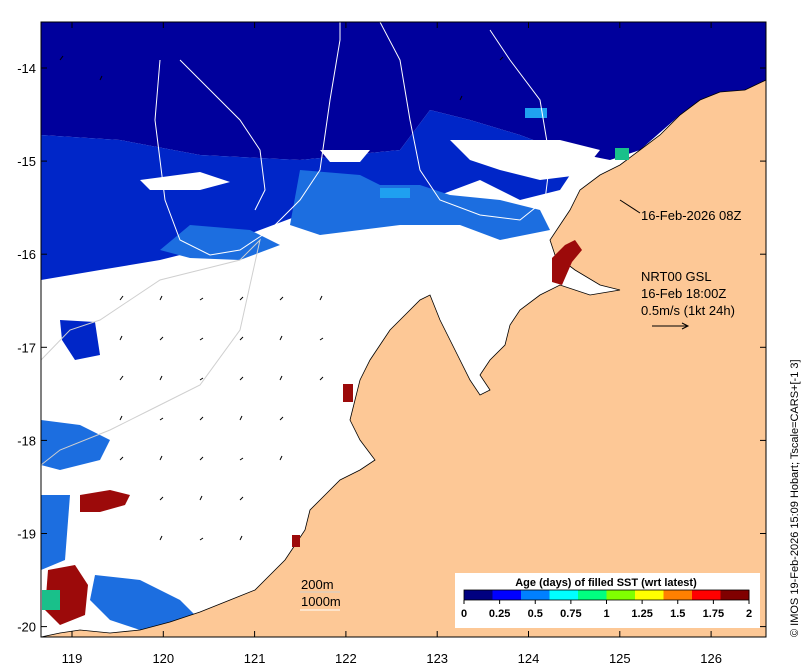 The width and height of the screenshot is (810, 672). What do you see at coordinates (749, 614) in the screenshot?
I see `colorbar-tick-label: 2` at bounding box center [749, 614].